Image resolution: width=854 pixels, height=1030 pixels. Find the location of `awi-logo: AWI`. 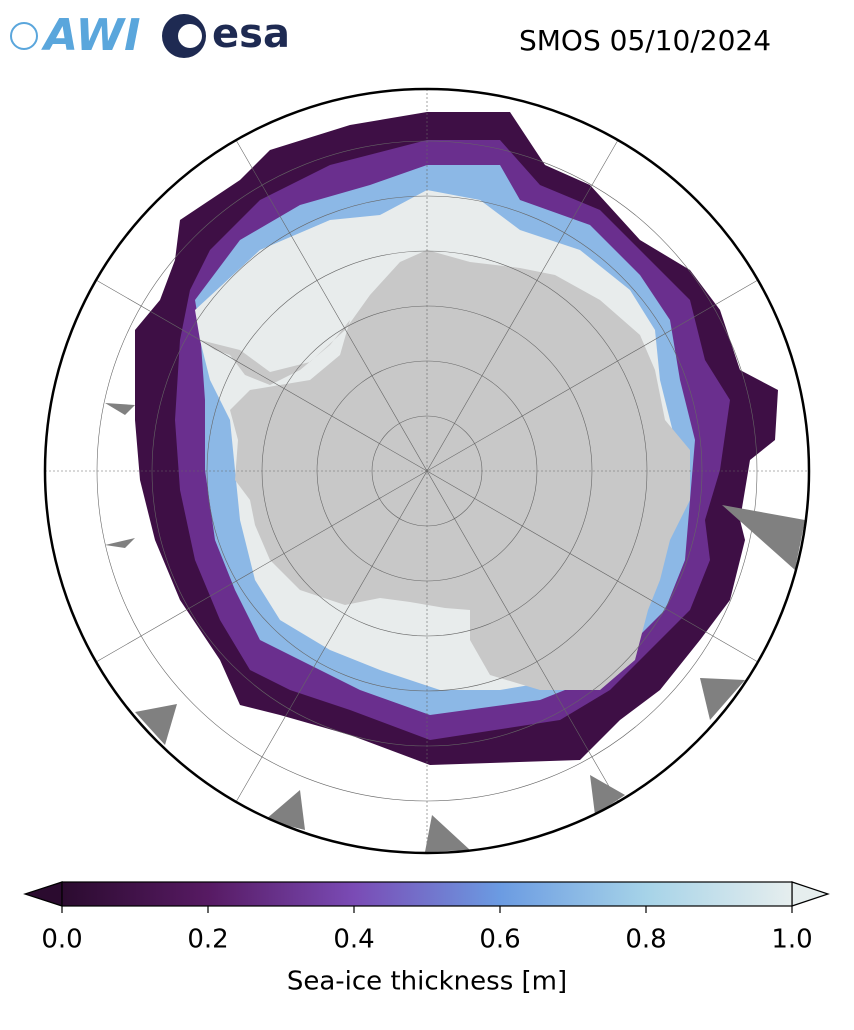

awi-logo: AWI is located at coordinates (75, 35).